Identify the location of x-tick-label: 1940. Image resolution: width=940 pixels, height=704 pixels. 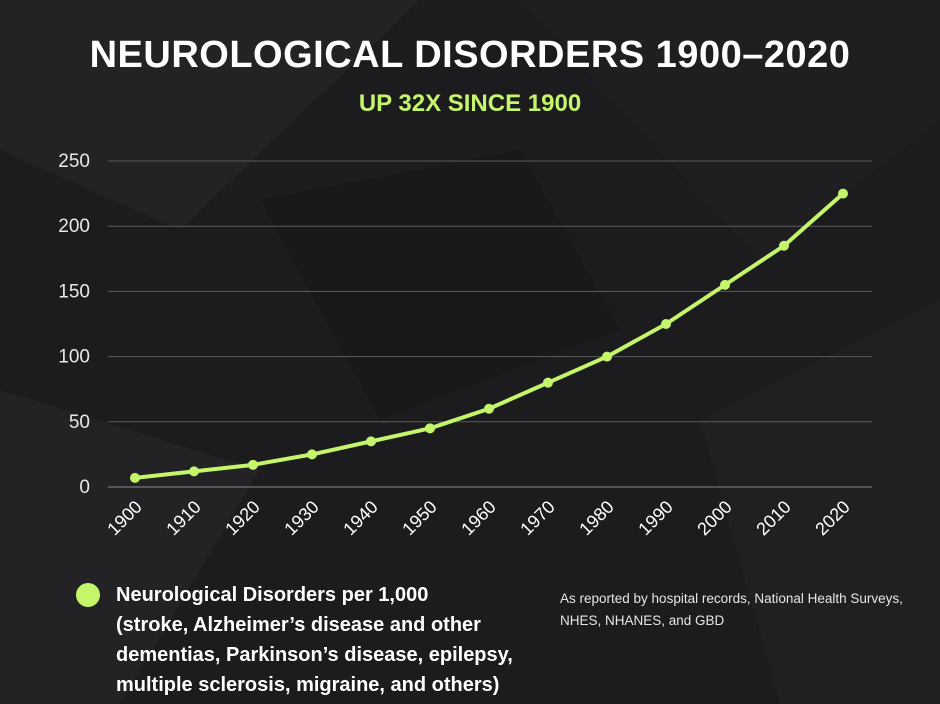
(360, 518).